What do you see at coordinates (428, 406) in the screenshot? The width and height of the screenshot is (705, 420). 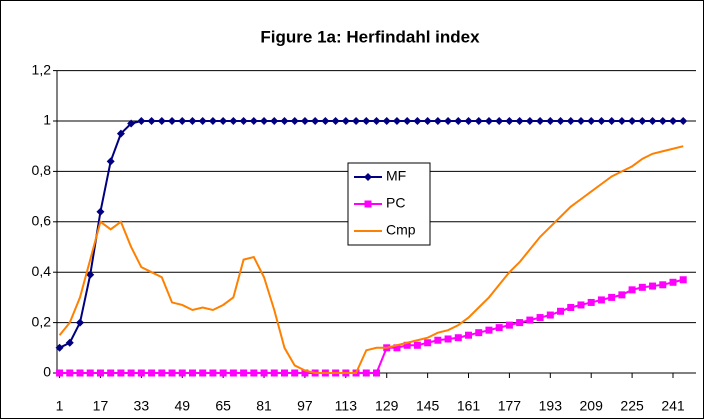 I see `x-tick-label: 145` at bounding box center [428, 406].